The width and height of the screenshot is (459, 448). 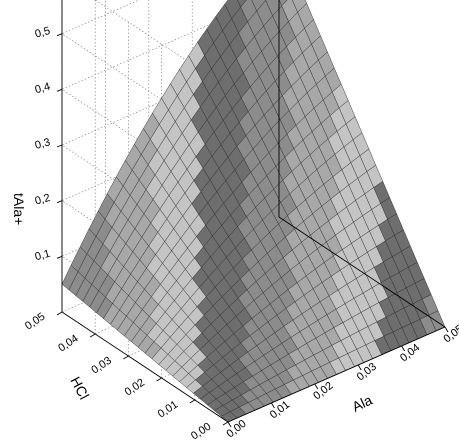 I want to click on z-axis-ticks: 0,10,20,30,40,50,6, so click(x=48, y=144).